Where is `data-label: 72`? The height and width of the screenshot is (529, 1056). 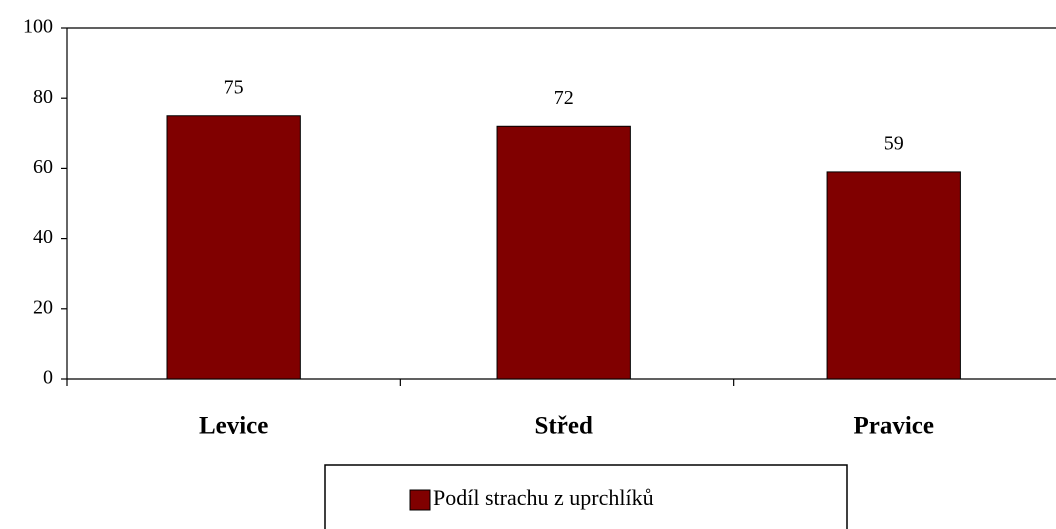 data-label: 72 is located at coordinates (564, 98).